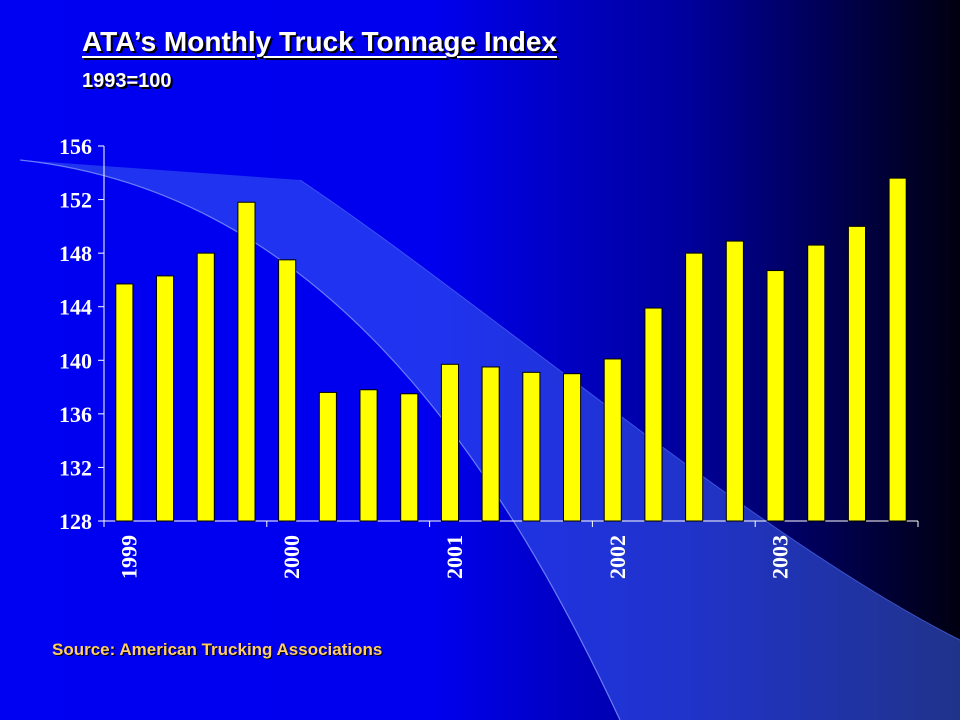 Image resolution: width=960 pixels, height=720 pixels. Describe the element at coordinates (75, 307) in the screenshot. I see `y-tick-label: 144` at that location.